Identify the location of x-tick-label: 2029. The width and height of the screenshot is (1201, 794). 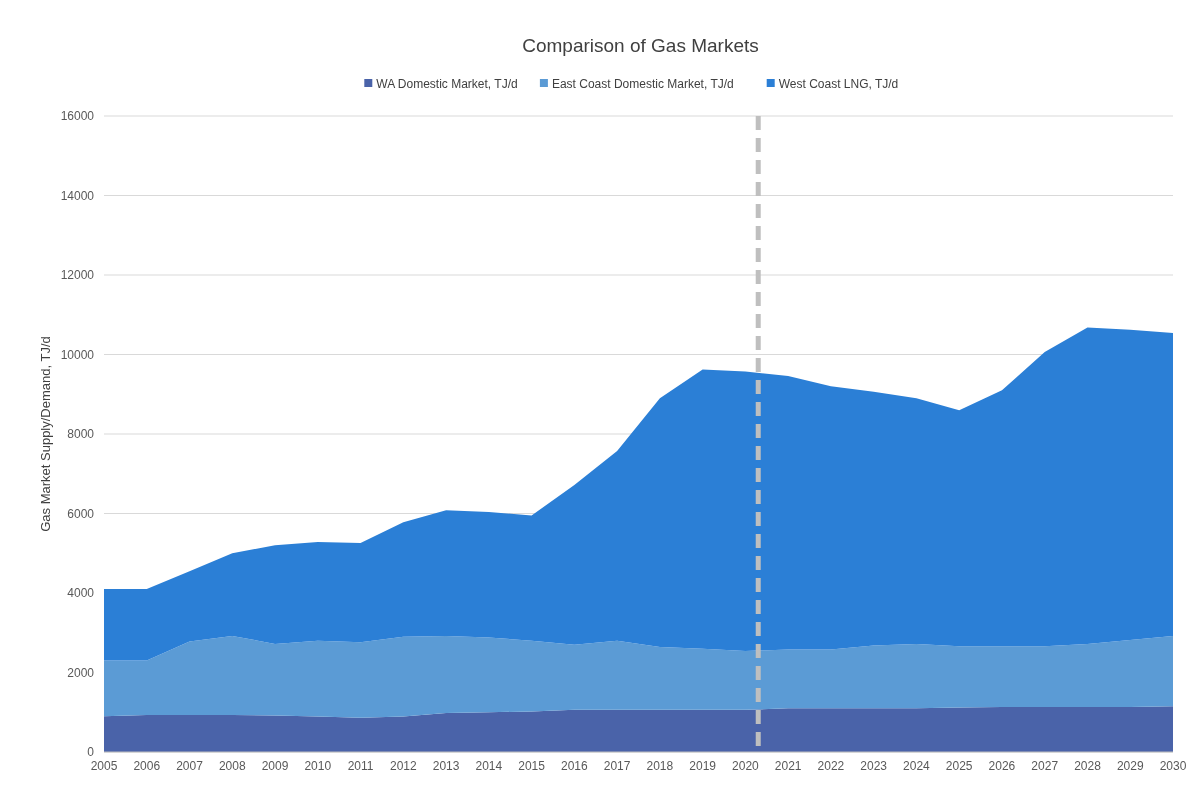
(1130, 766).